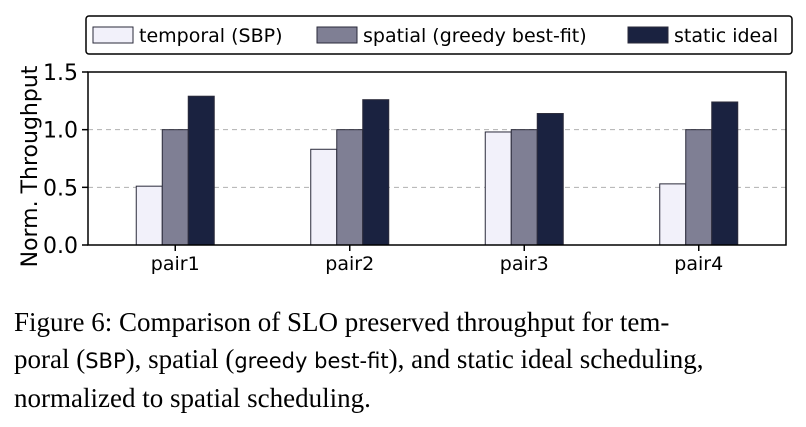 This screenshot has height=427, width=806. What do you see at coordinates (105, 361) in the screenshot?
I see `caption-sbp: SBP` at bounding box center [105, 361].